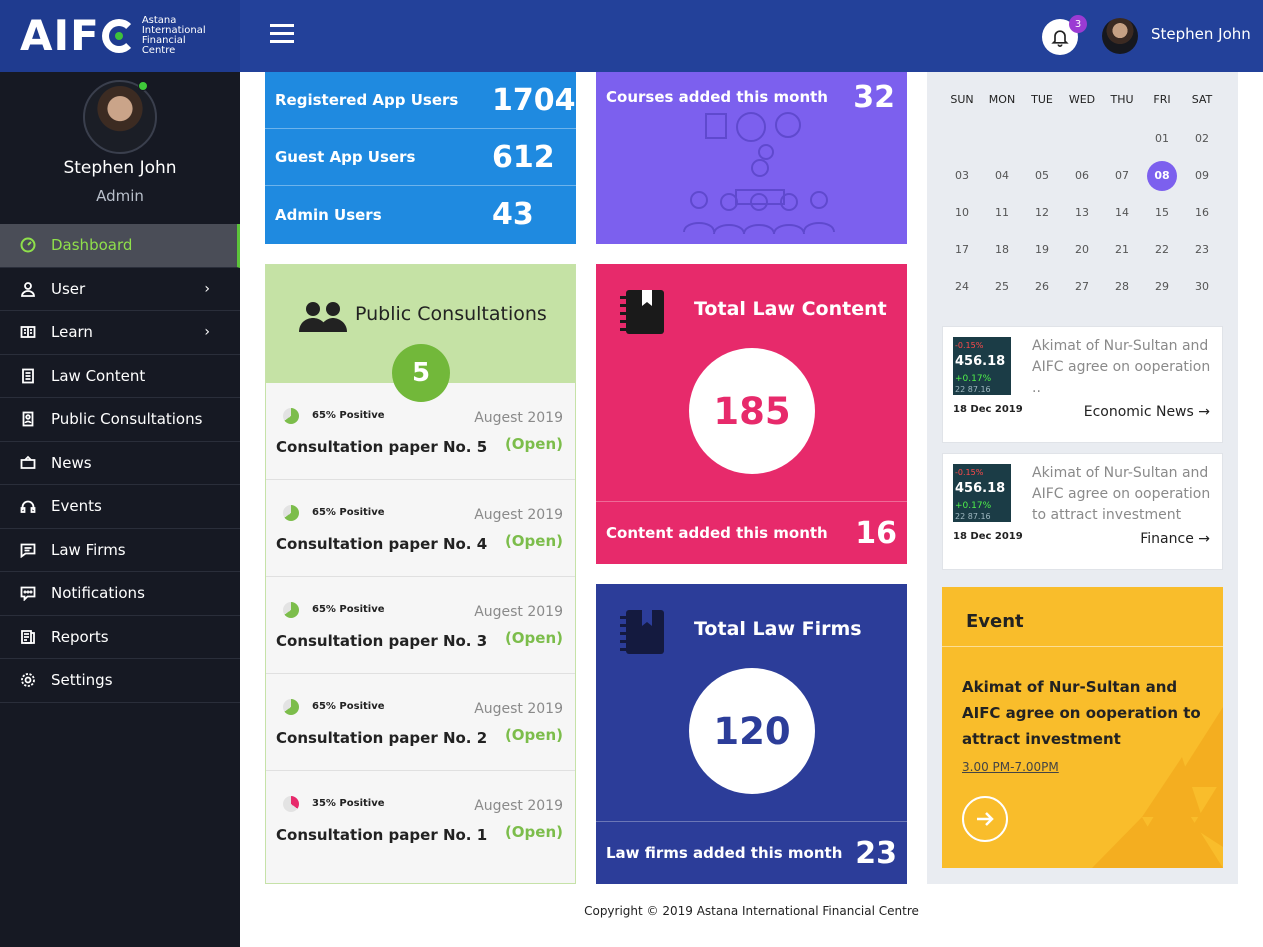 This screenshot has height=947, width=1263. Describe the element at coordinates (751, 158) in the screenshot. I see `courses-card: Courses added this month 32` at that location.